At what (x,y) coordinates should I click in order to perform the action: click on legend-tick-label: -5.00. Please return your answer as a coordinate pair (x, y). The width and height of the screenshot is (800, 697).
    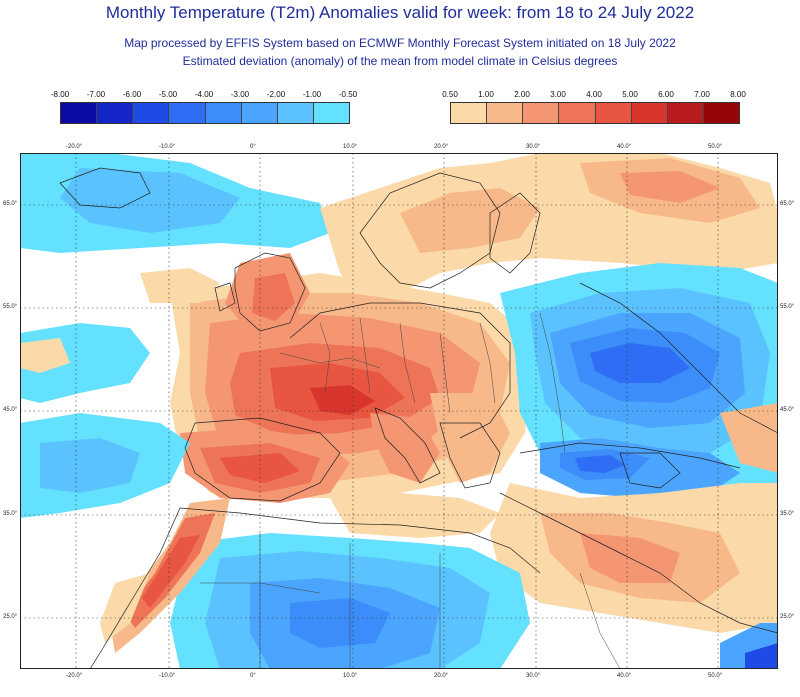
    Looking at the image, I should click on (168, 94).